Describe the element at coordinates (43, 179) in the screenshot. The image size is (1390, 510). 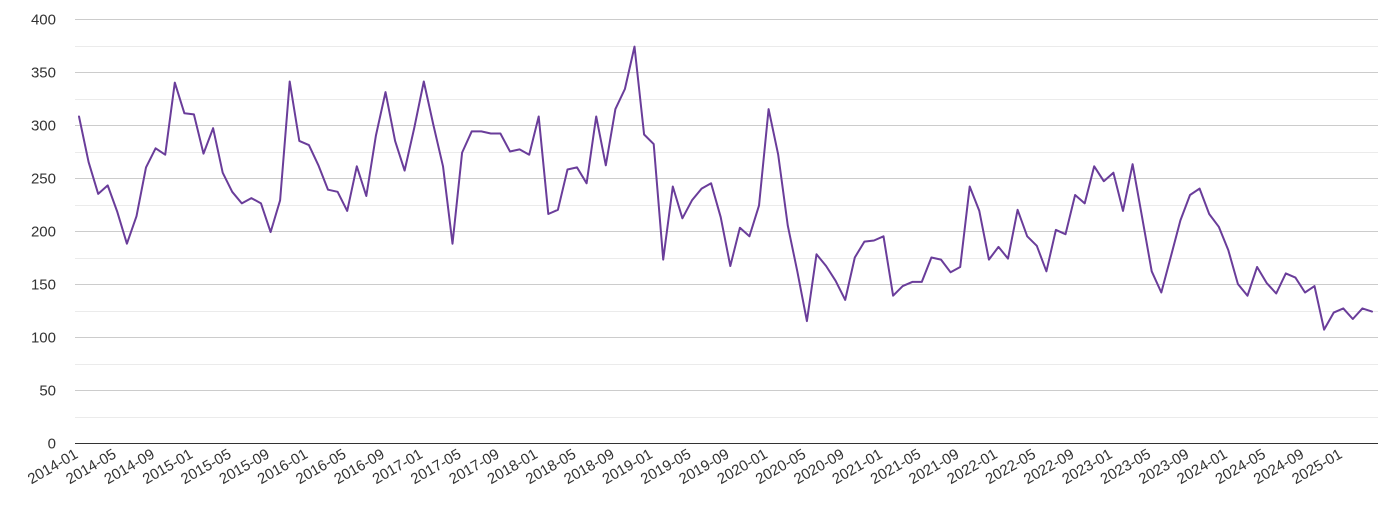
I see `y-tick-label: 250` at that location.